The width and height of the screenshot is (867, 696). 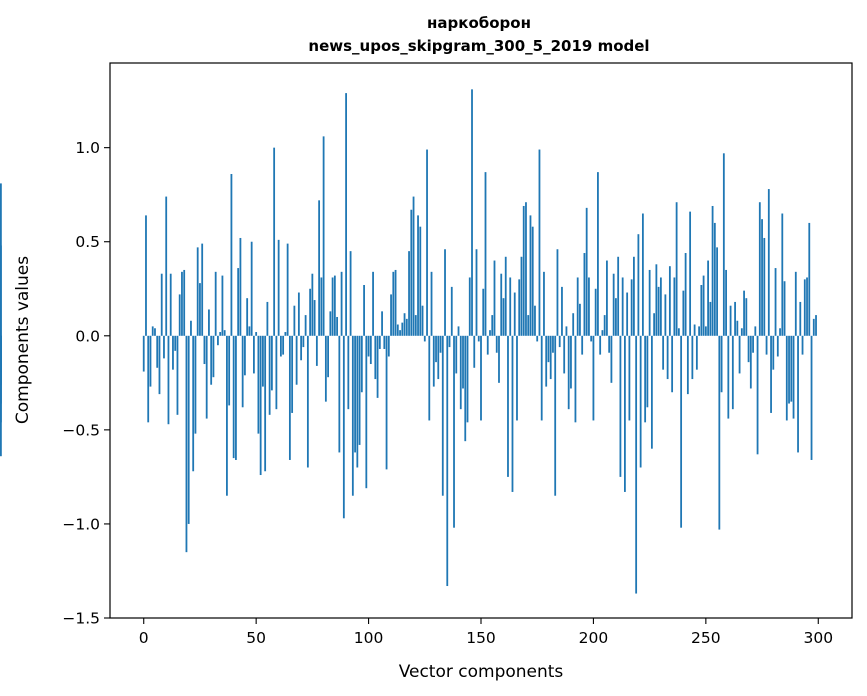 What do you see at coordinates (23, 340) in the screenshot?
I see `y-axis-label: Components values` at bounding box center [23, 340].